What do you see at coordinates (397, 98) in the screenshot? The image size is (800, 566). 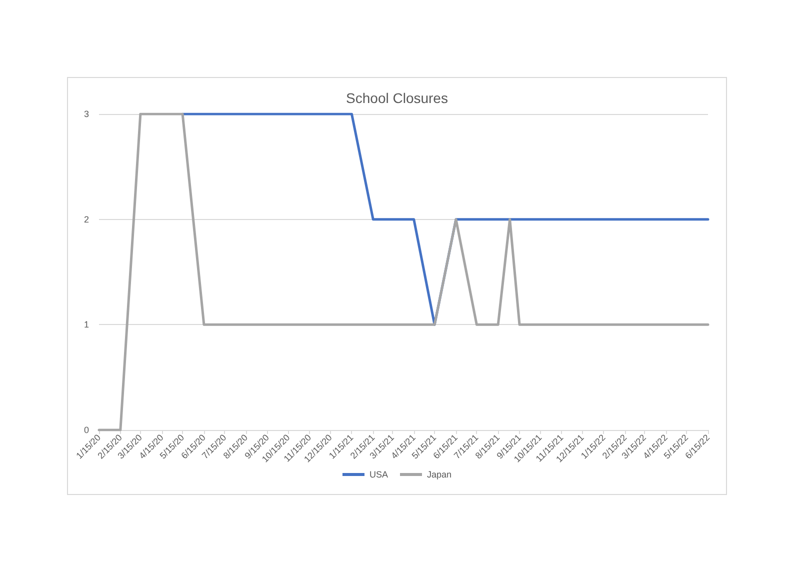 I see `chart-title: School Closures` at bounding box center [397, 98].